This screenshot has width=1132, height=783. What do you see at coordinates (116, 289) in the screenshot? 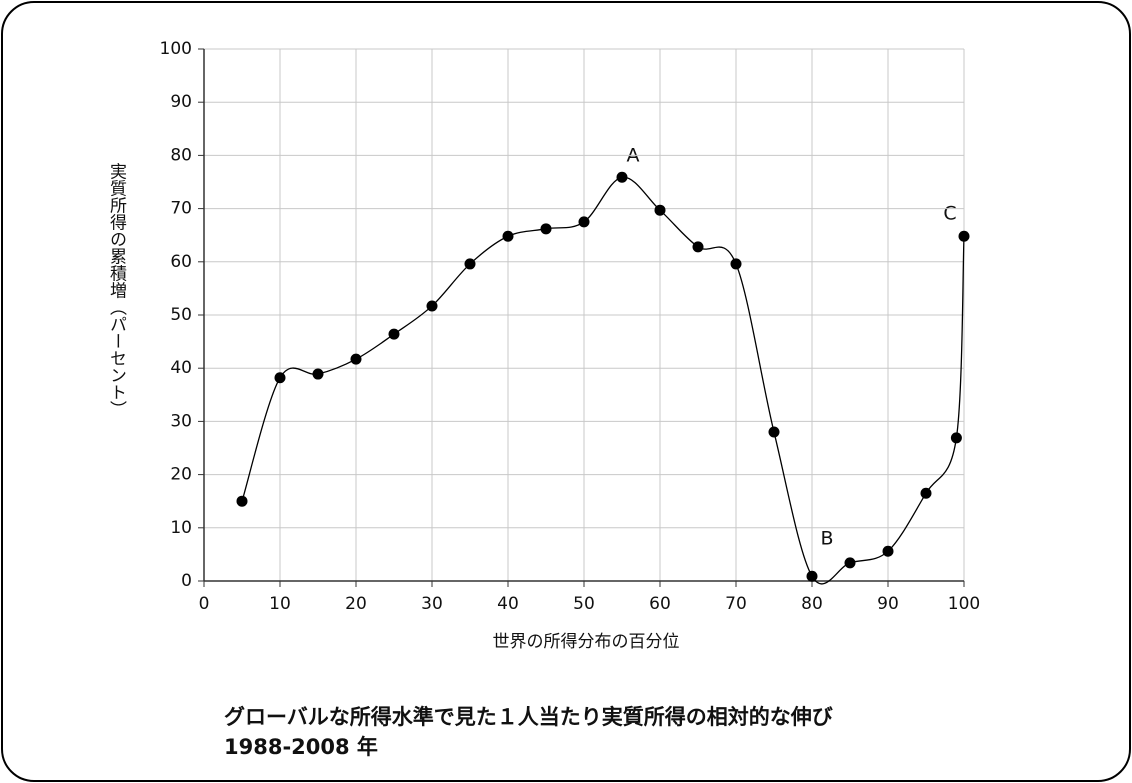
I see `y-axis-label: 実質所得の累積増（パーセント）` at bounding box center [116, 289].